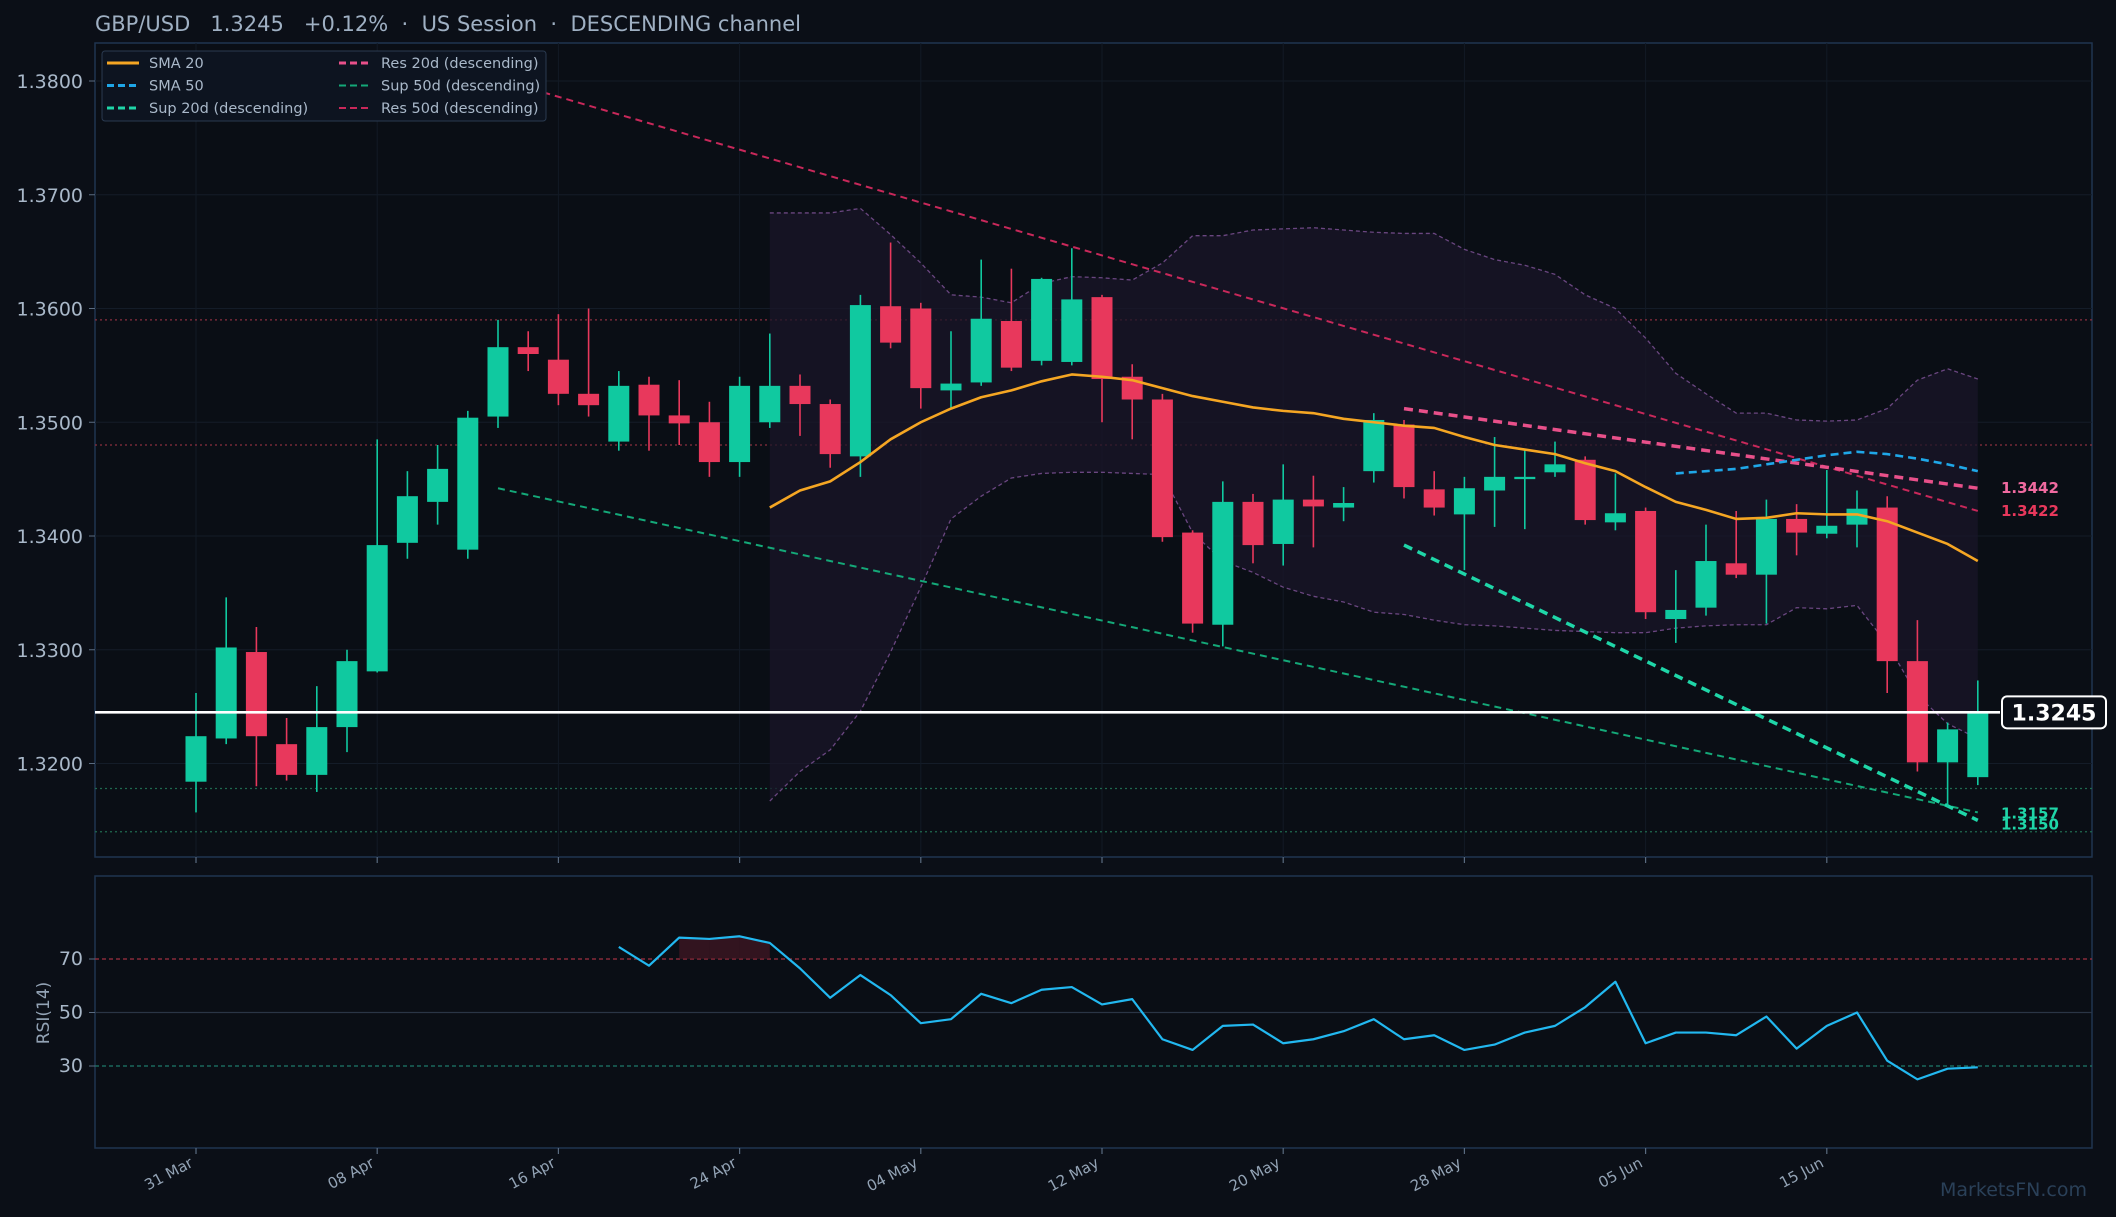 The height and width of the screenshot is (1217, 2116). What do you see at coordinates (2030, 511) in the screenshot?
I see `side-label: 1.3422` at bounding box center [2030, 511].